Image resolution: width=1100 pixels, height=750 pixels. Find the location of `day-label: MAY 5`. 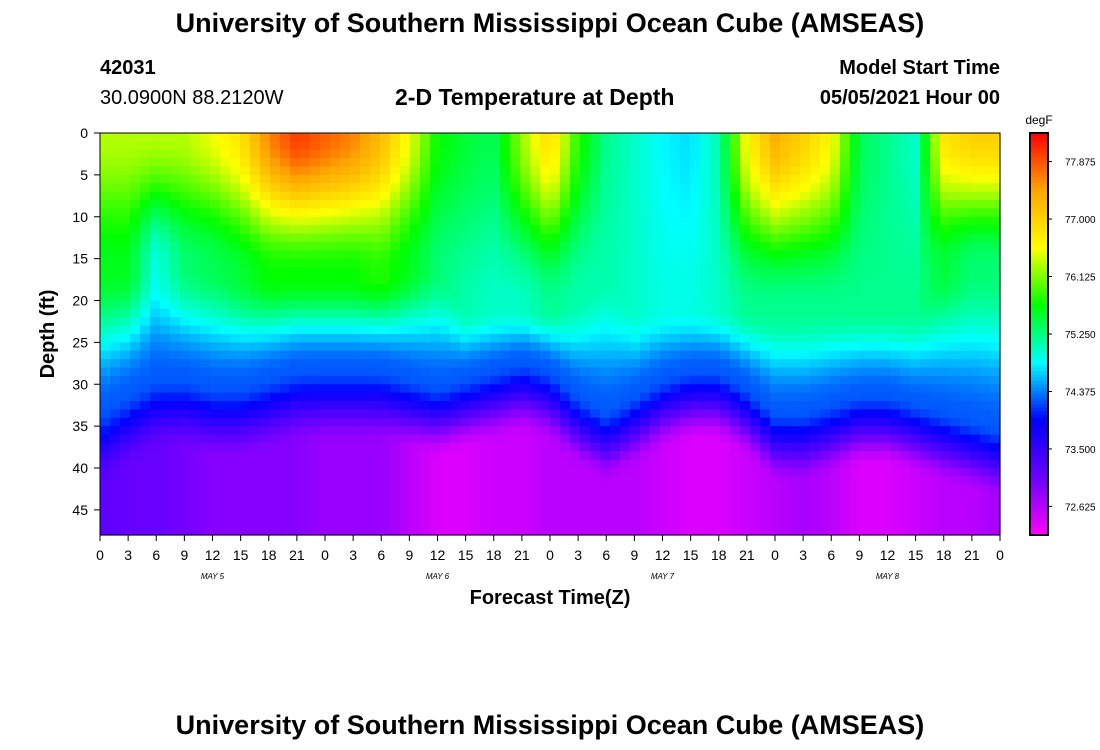

day-label: MAY 5 is located at coordinates (213, 576).